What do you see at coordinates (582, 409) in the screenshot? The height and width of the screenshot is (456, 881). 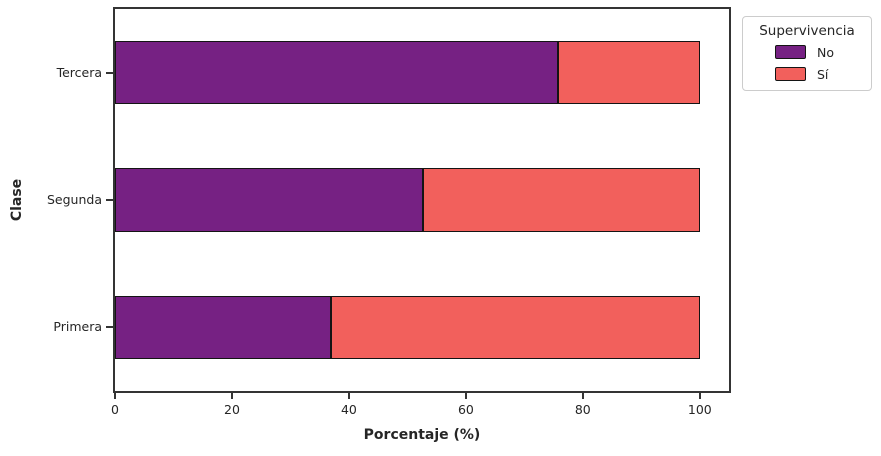 I see `x-tick-label-80: 80` at bounding box center [582, 409].